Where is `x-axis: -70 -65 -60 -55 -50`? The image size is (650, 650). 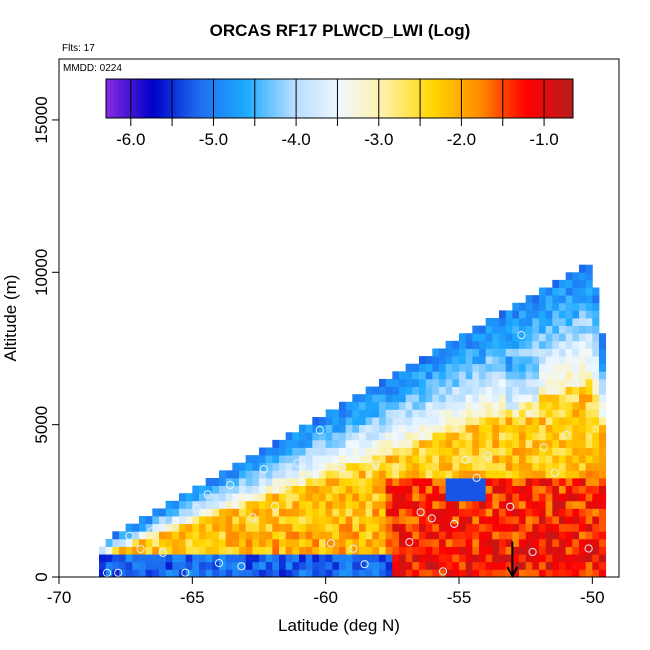
x-axis: -70 -65 -60 -55 -50 is located at coordinates (326, 592).